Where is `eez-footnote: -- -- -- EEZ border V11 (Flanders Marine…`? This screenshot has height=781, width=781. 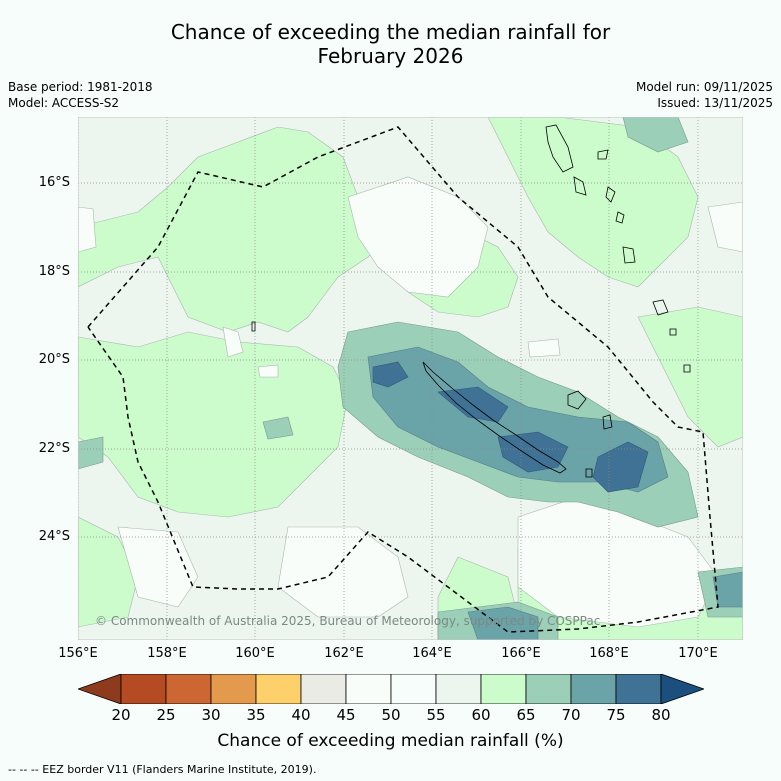 eez-footnote: -- -- -- EEZ border V11 (Flanders Marine… is located at coordinates (162, 769).